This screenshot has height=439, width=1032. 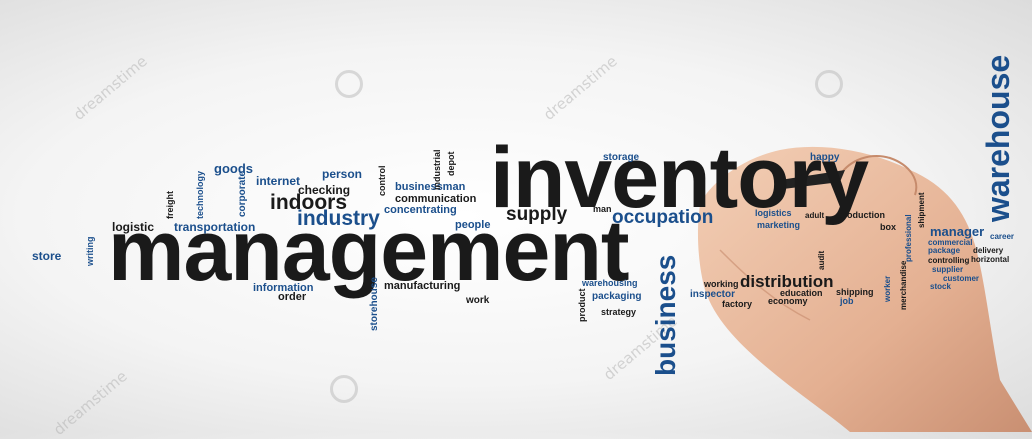 I want to click on word-delivery: delivery, so click(x=988, y=250).